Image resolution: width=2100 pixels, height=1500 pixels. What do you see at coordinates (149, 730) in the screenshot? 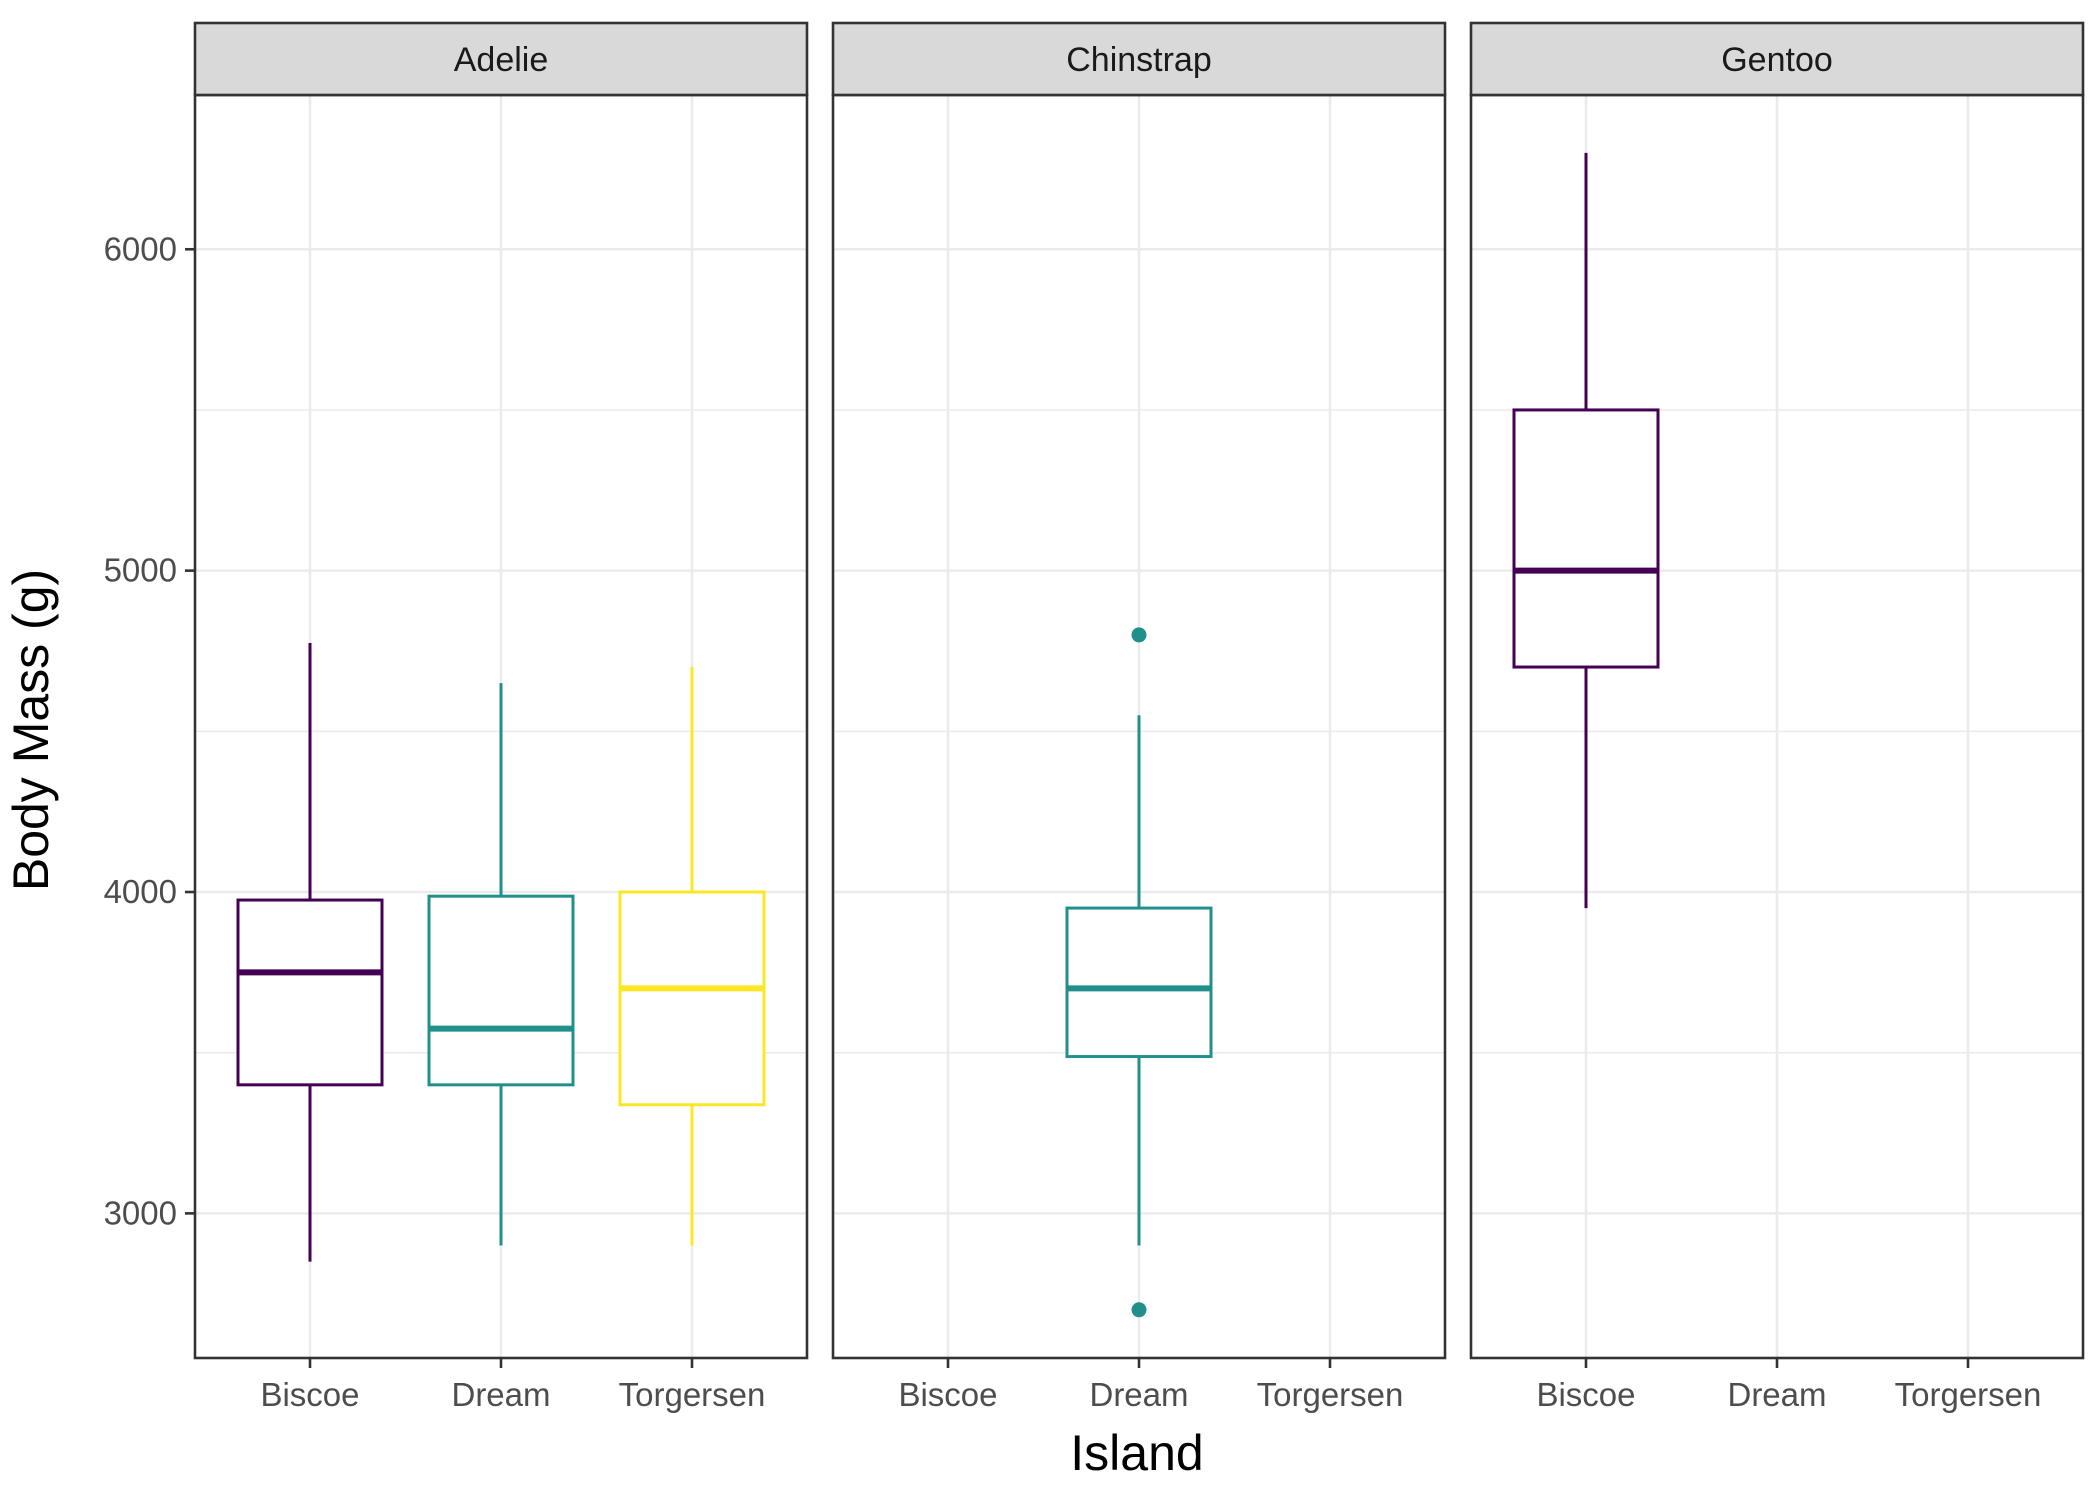
I see `y-axis: 3000 4000 5000 6000` at bounding box center [149, 730].